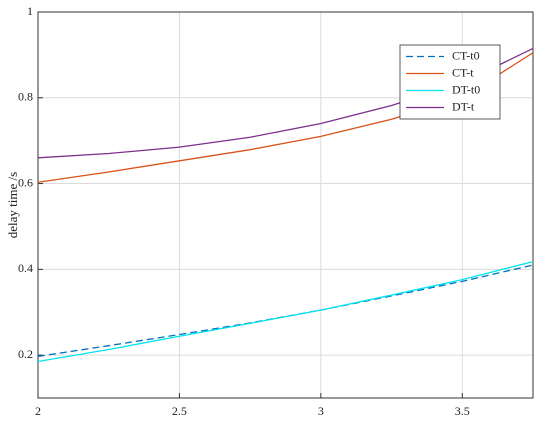 The height and width of the screenshot is (426, 550). Describe the element at coordinates (179, 411) in the screenshot. I see `x-tick-label: 2.5` at that location.